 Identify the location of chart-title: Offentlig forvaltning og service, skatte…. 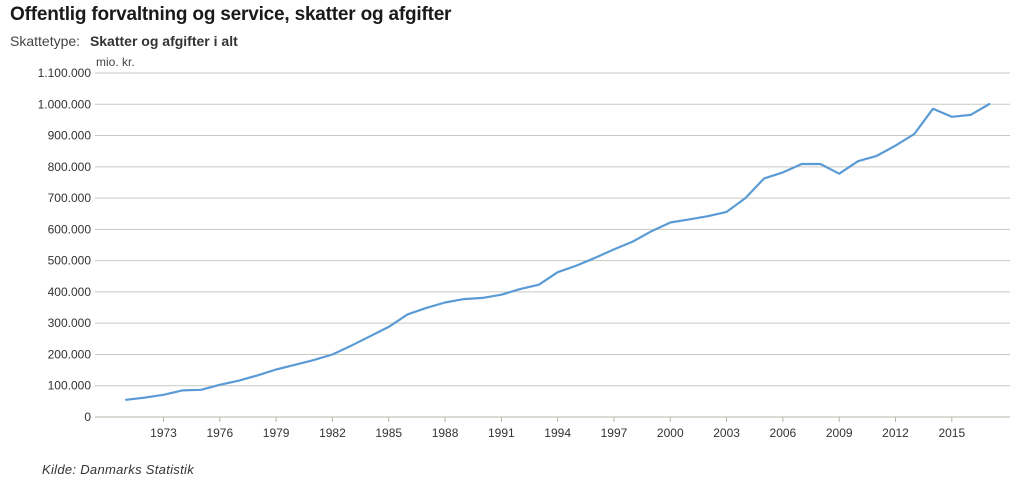
(231, 14).